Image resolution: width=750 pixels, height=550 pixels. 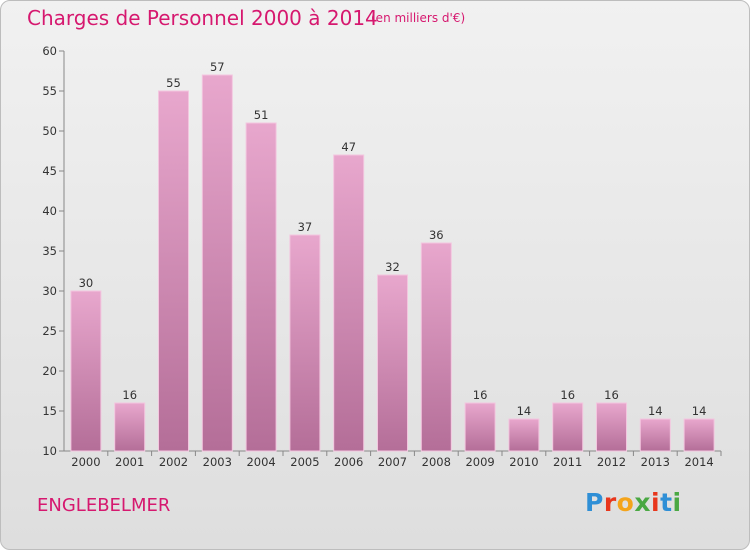 What do you see at coordinates (418, 18) in the screenshot?
I see `chart-unit: (en milliers d'€)` at bounding box center [418, 18].